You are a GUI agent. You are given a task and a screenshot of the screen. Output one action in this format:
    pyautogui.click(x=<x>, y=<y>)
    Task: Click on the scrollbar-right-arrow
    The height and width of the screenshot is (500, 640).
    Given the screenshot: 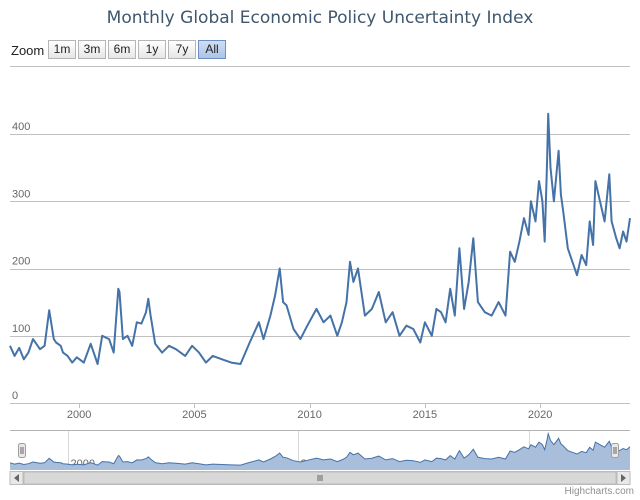 What is the action you would take?
    pyautogui.click(x=623, y=478)
    